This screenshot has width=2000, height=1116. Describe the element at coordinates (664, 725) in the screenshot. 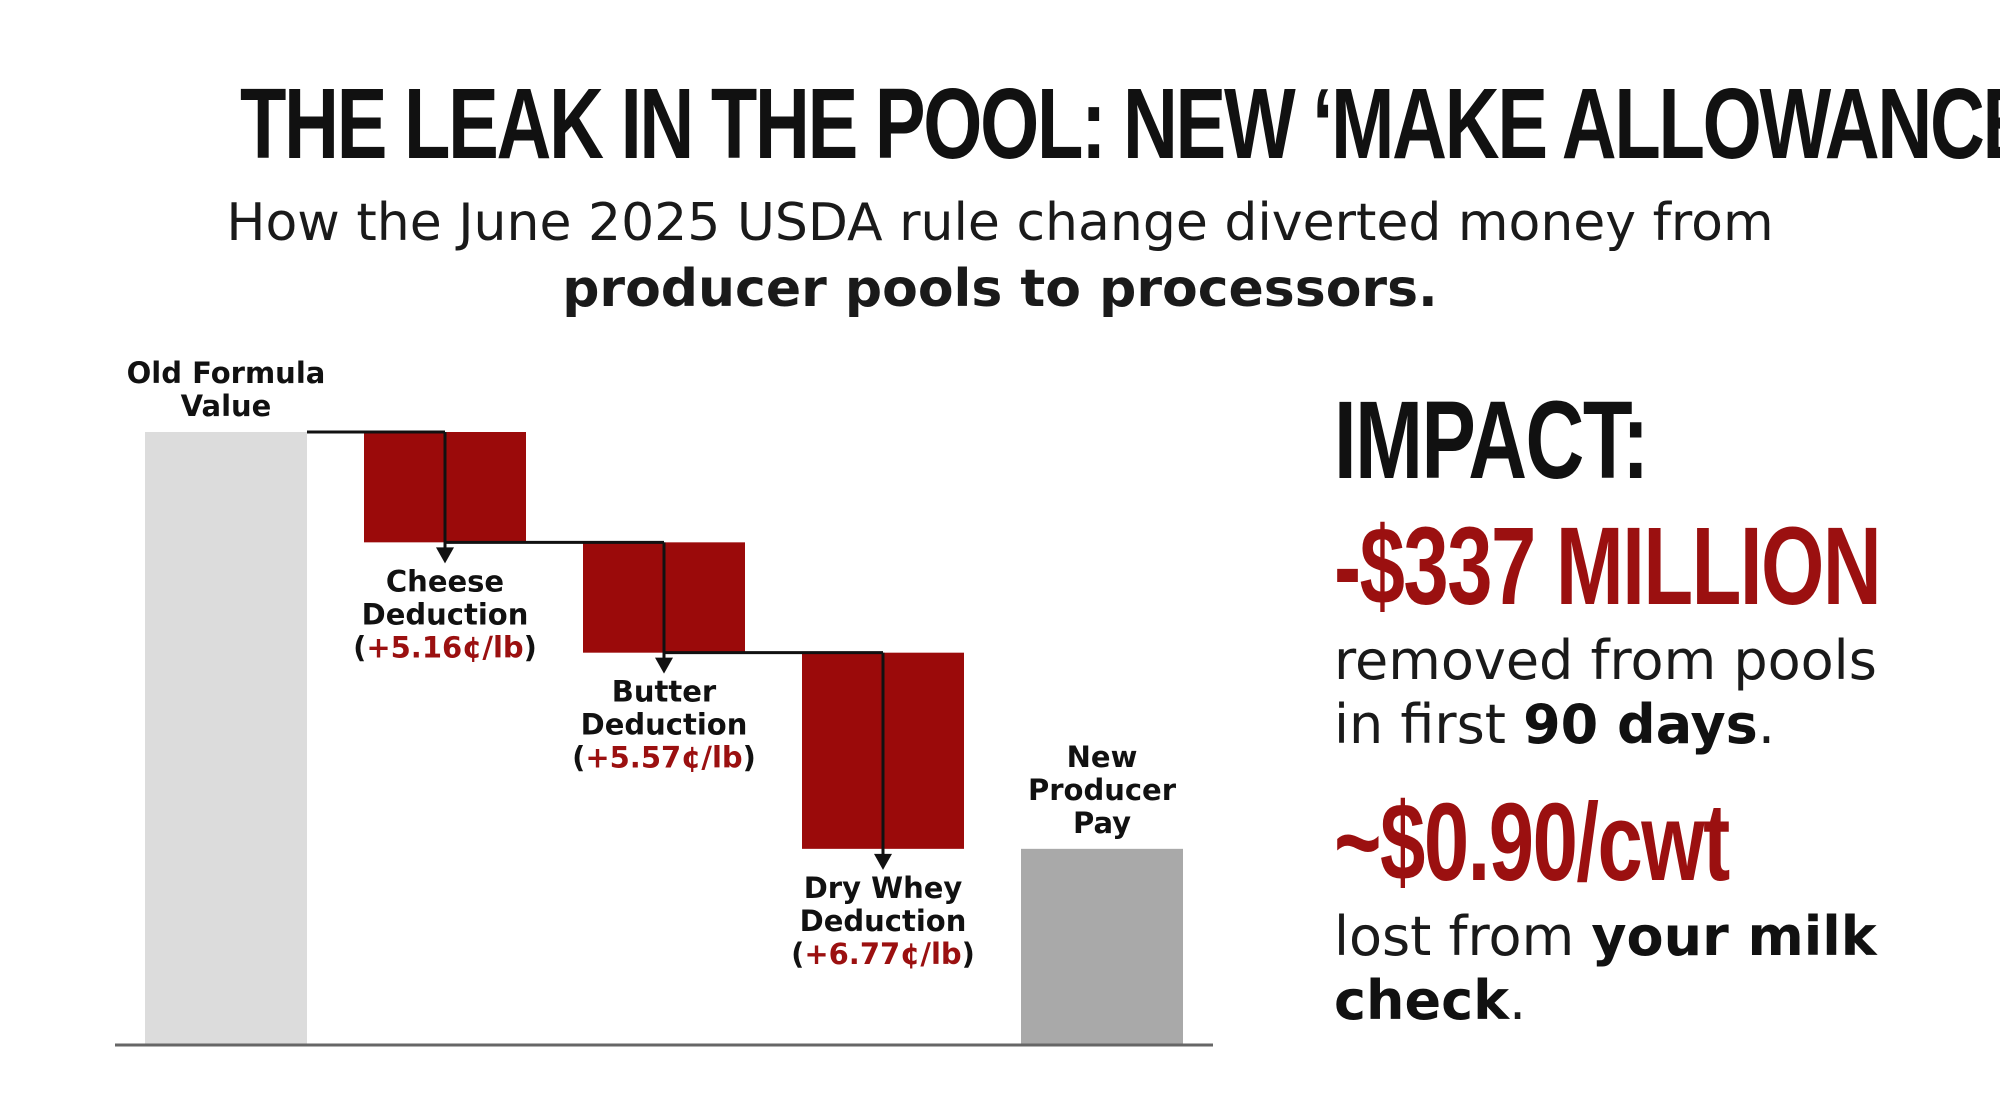

I see `step-butter-deduction-label-line-2: Deduction` at that location.